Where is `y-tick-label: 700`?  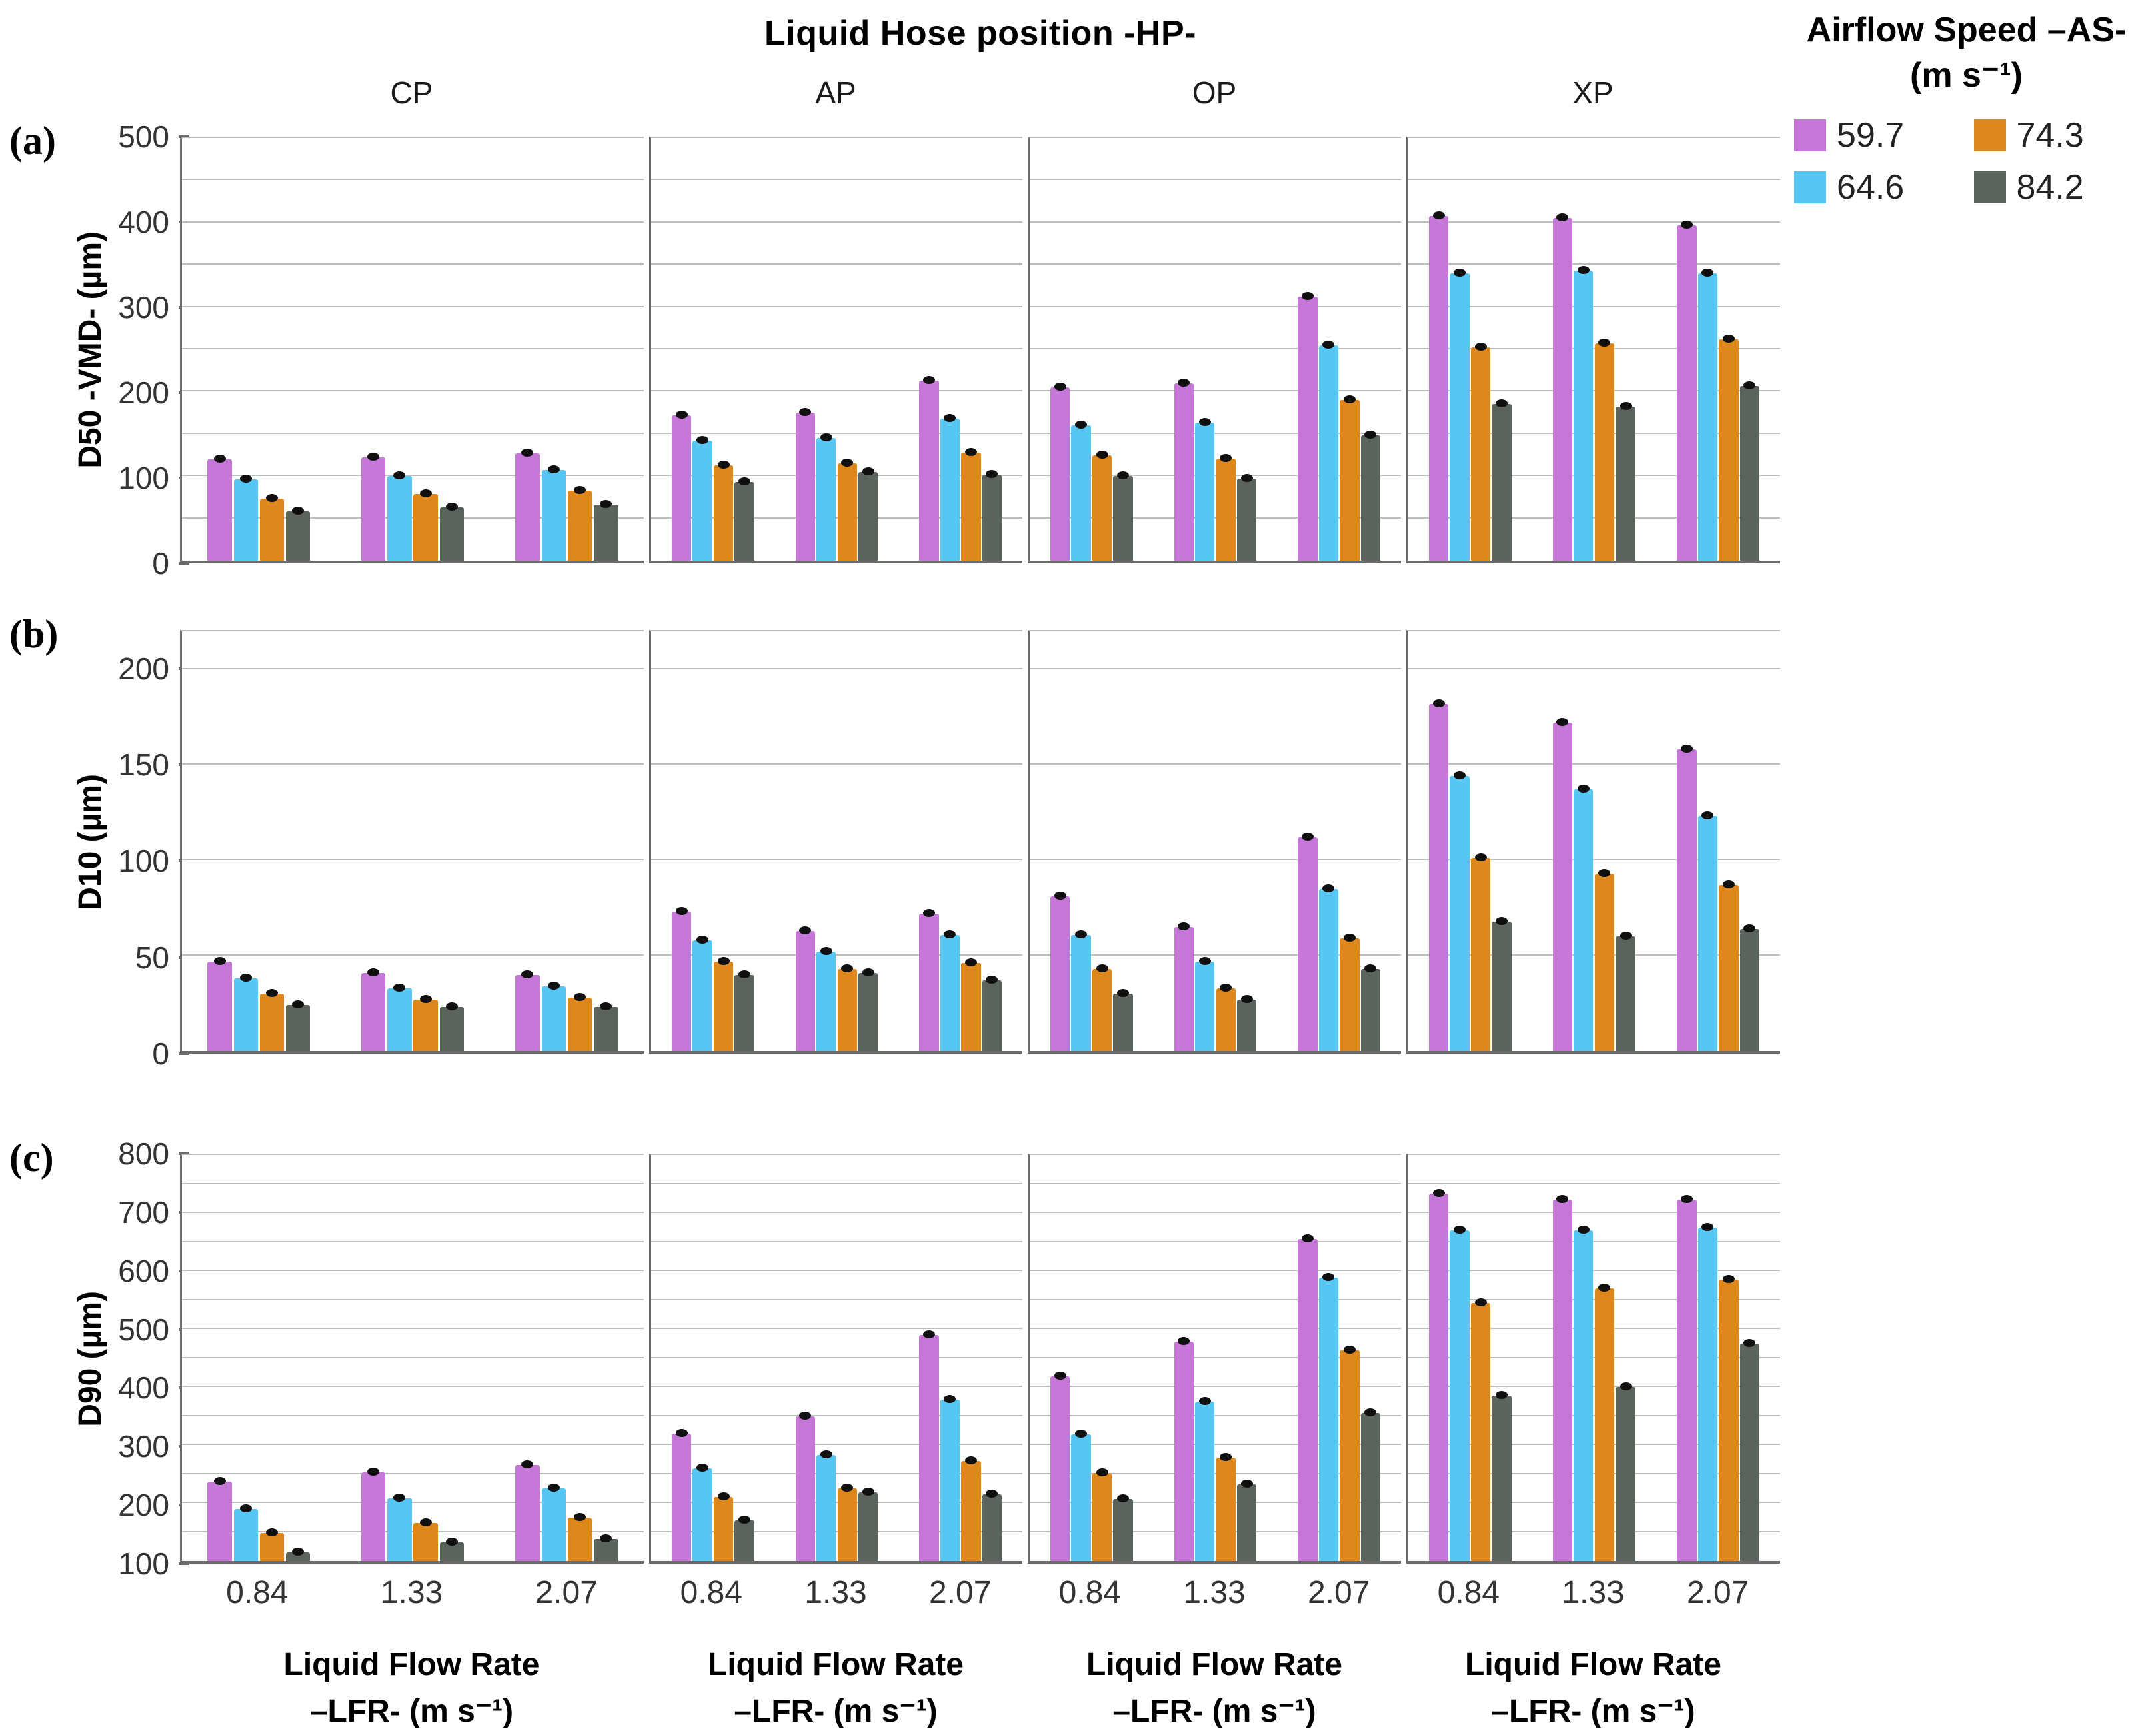
y-tick-label: 700 is located at coordinates (153, 1212).